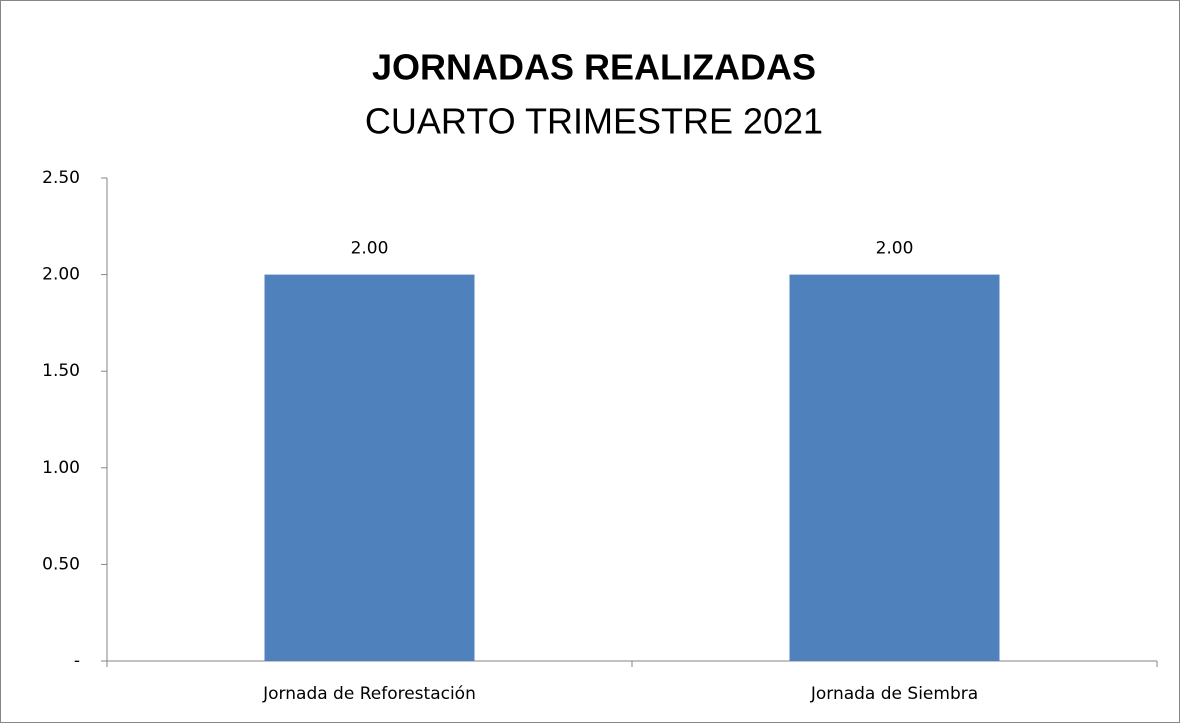  Describe the element at coordinates (61, 275) in the screenshot. I see `y-tick-label: 2.00` at that location.